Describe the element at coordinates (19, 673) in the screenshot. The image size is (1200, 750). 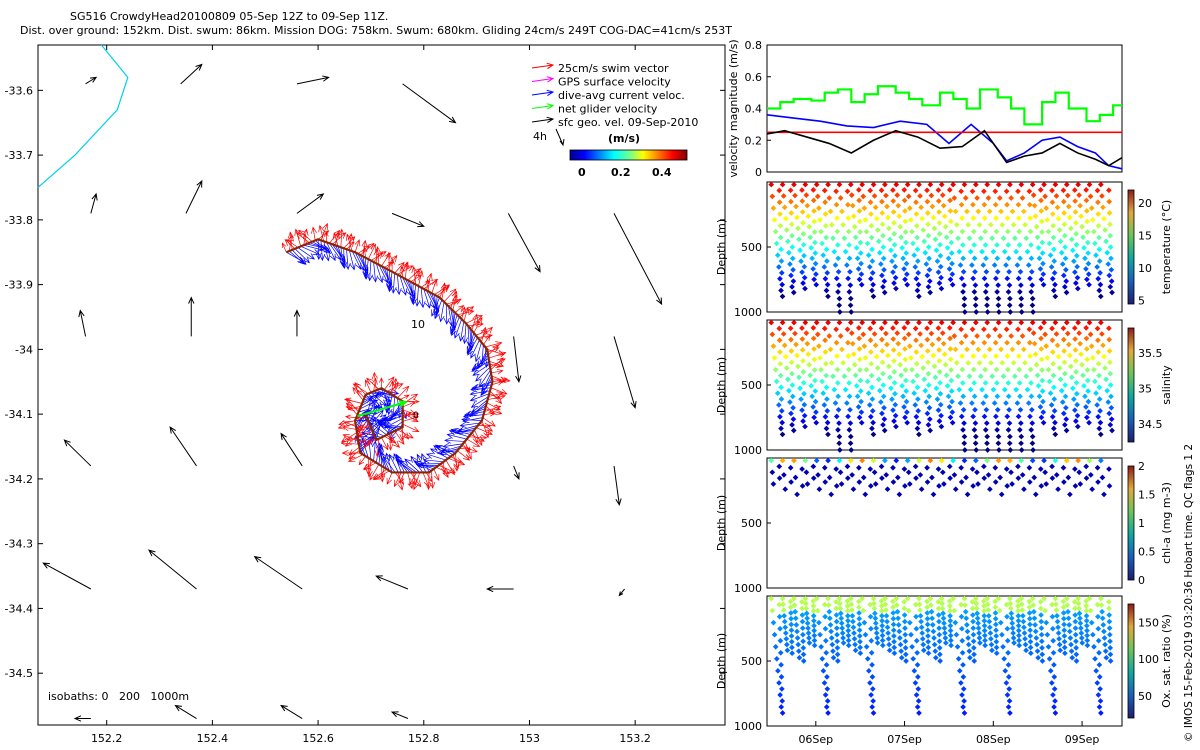
I see `map-y-tick-label: -34.5` at that location.